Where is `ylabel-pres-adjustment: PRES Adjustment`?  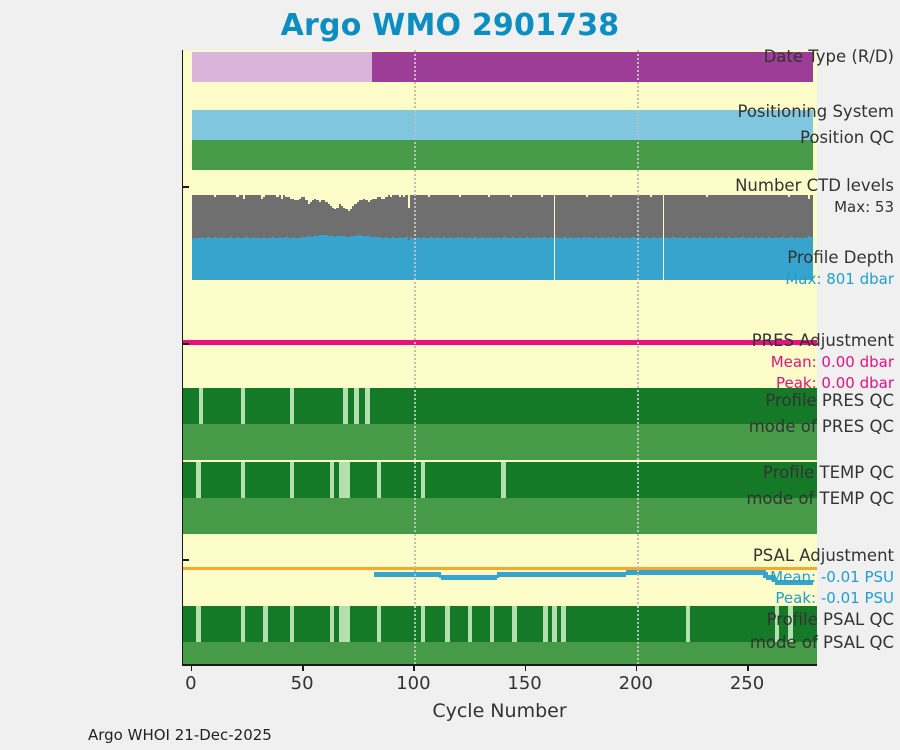
ylabel-pres-adjustment: PRES Adjustment is located at coordinates (822, 340).